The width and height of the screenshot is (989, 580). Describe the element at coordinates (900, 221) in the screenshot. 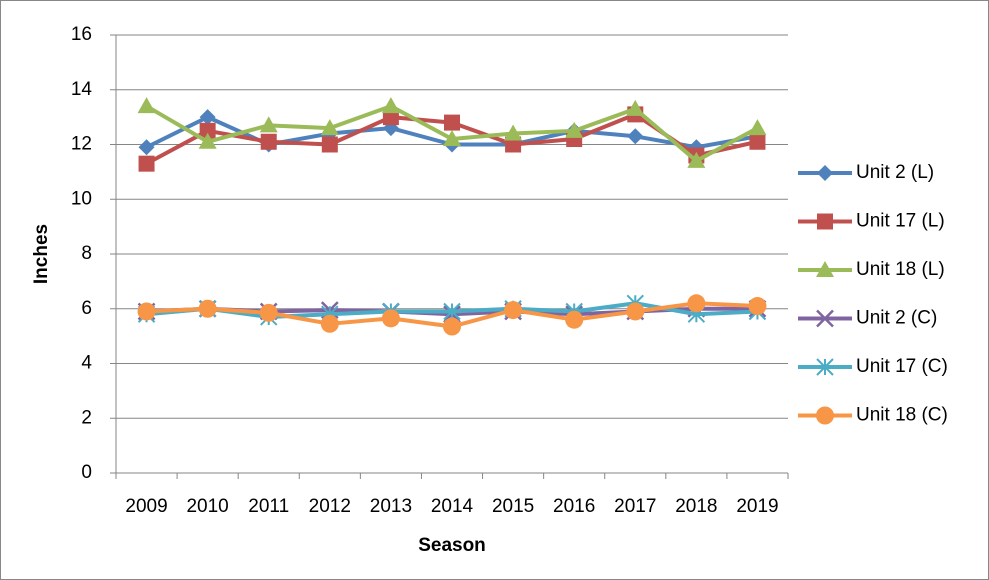

I see `legend-label: Unit 17 (L)` at that location.